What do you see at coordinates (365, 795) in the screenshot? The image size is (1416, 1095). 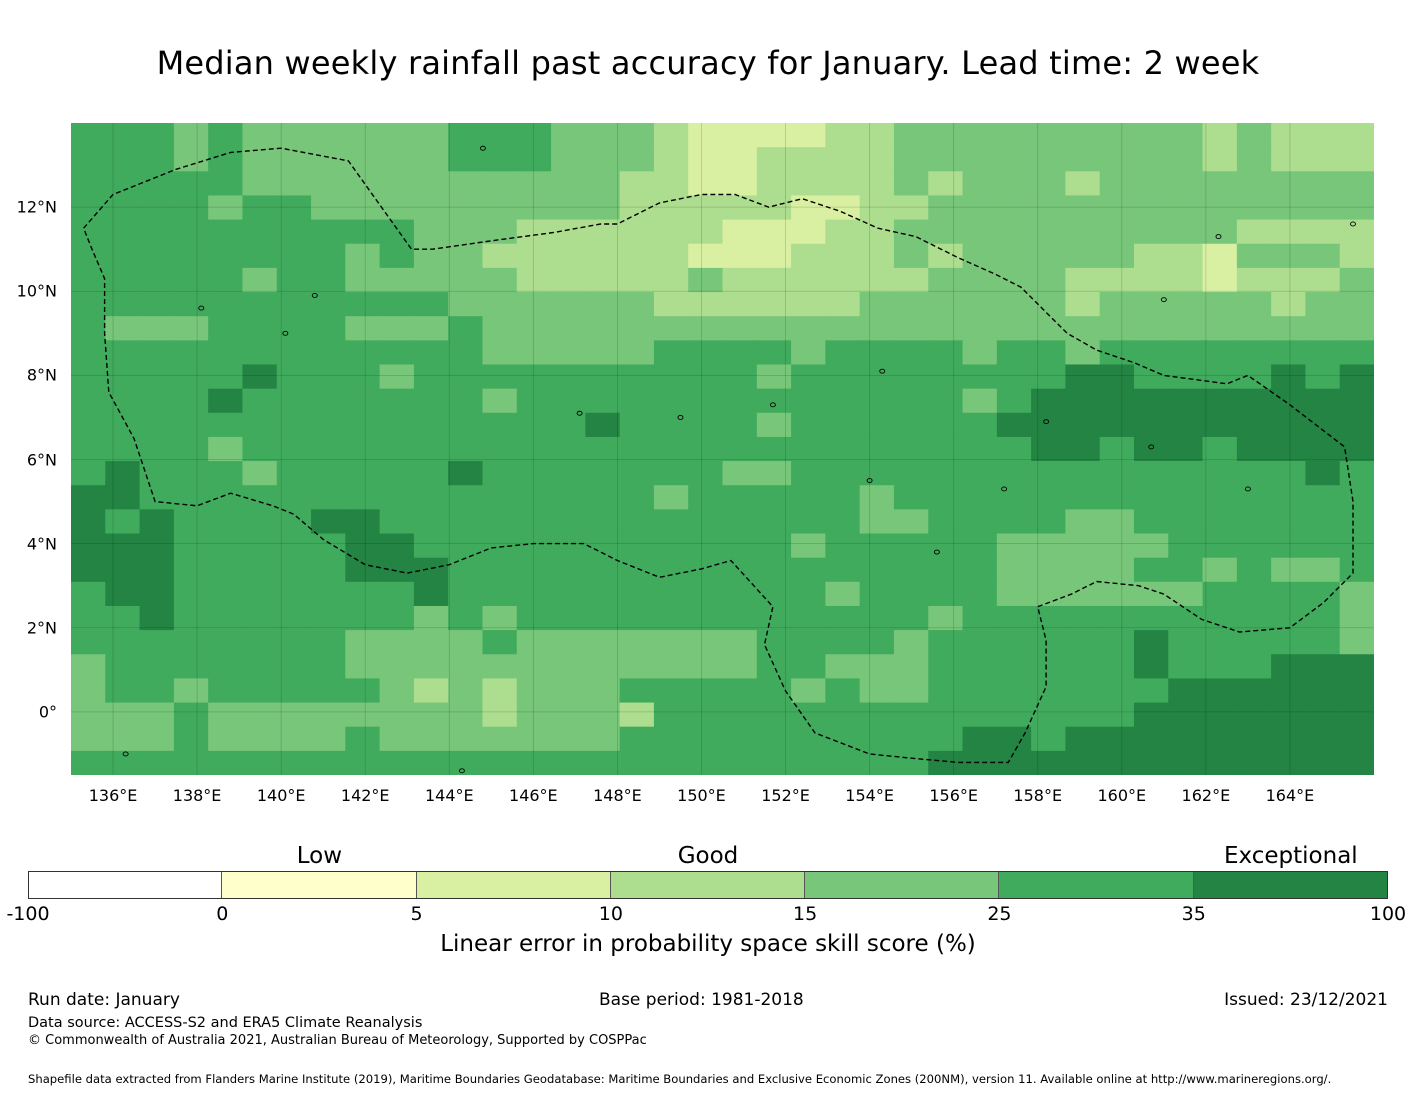 I see `x-tick-label: 142°E` at bounding box center [365, 795].